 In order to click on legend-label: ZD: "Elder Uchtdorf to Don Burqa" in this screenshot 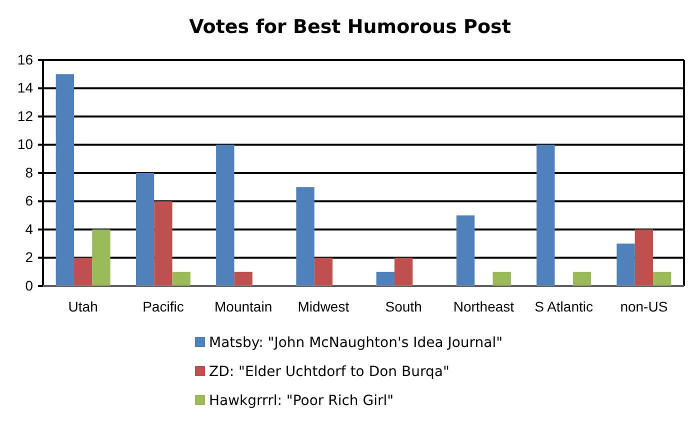, I will do `click(329, 372)`.